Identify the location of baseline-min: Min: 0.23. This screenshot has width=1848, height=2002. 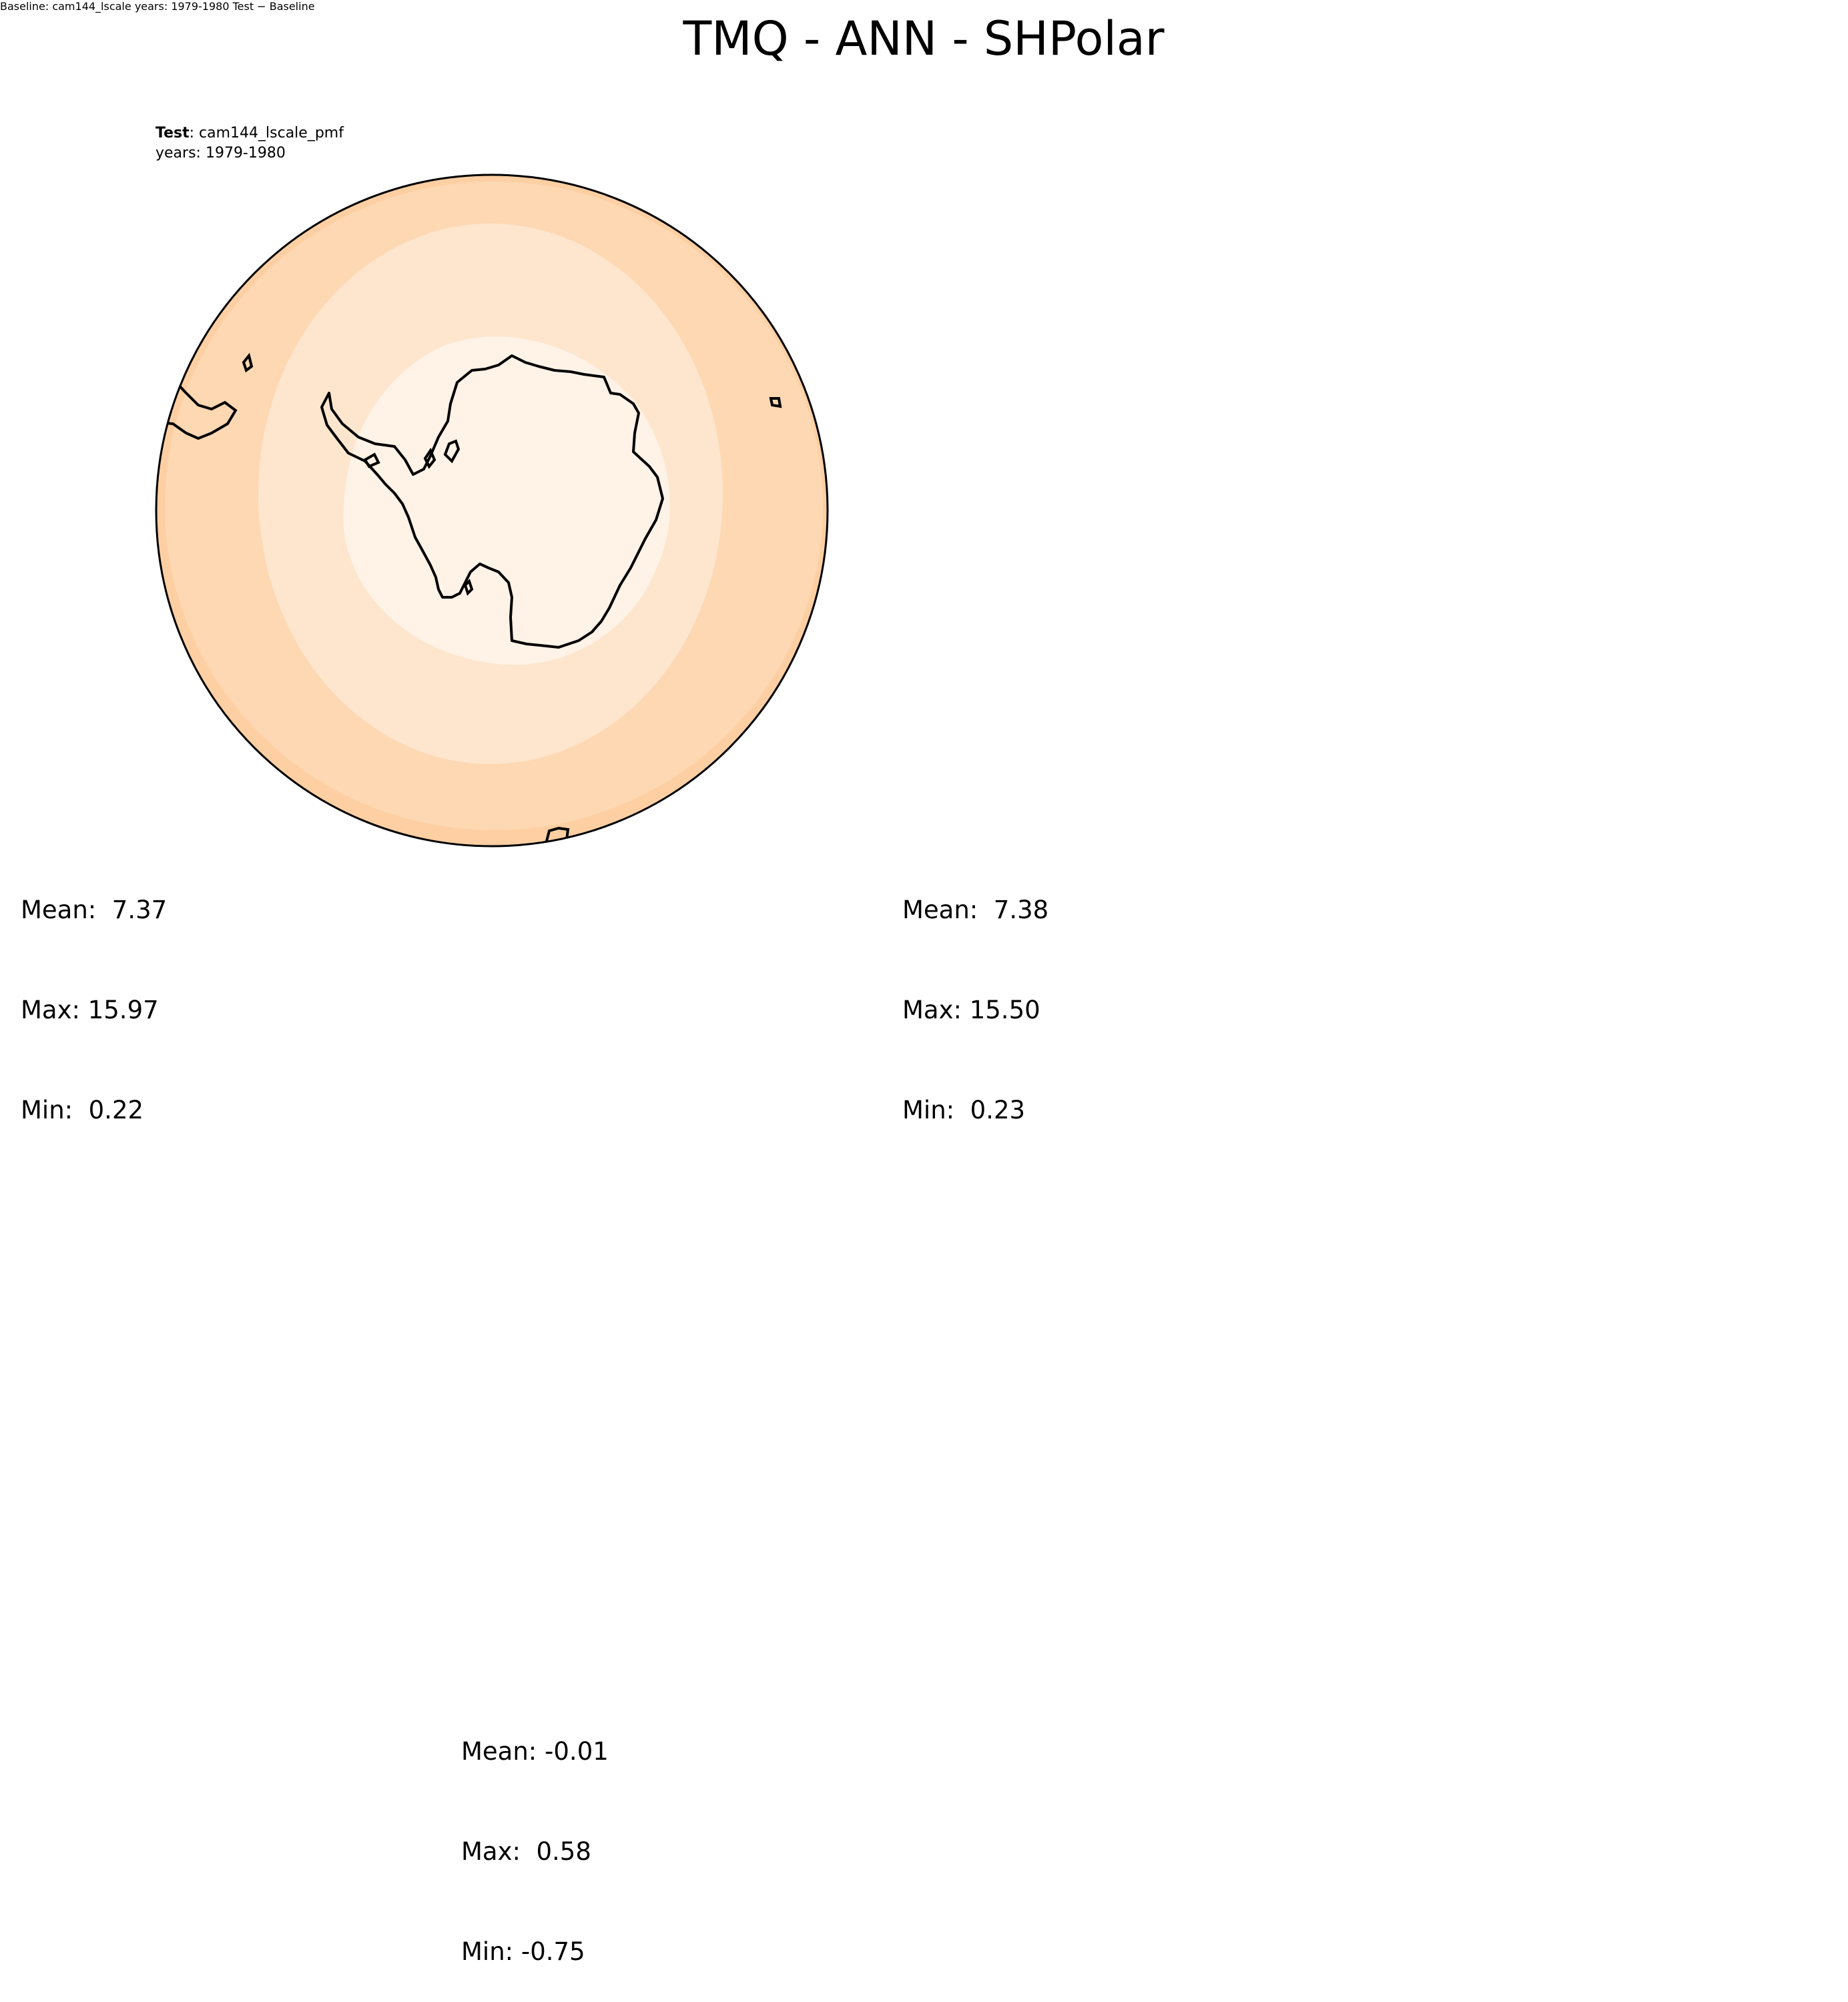
(964, 1110).